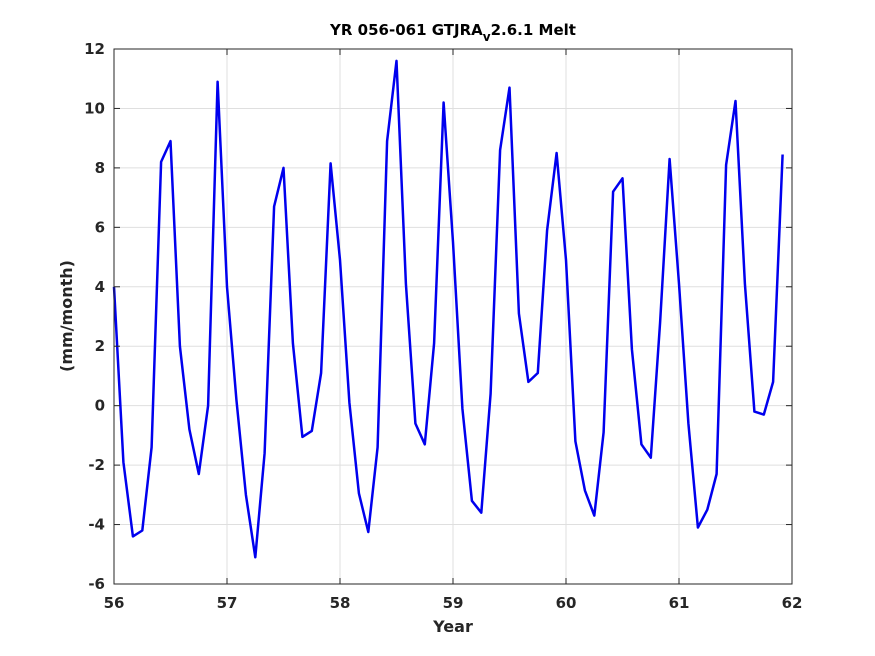 Image resolution: width=875 pixels, height=656 pixels. What do you see at coordinates (94, 108) in the screenshot?
I see `y-tick-label: 10` at bounding box center [94, 108].